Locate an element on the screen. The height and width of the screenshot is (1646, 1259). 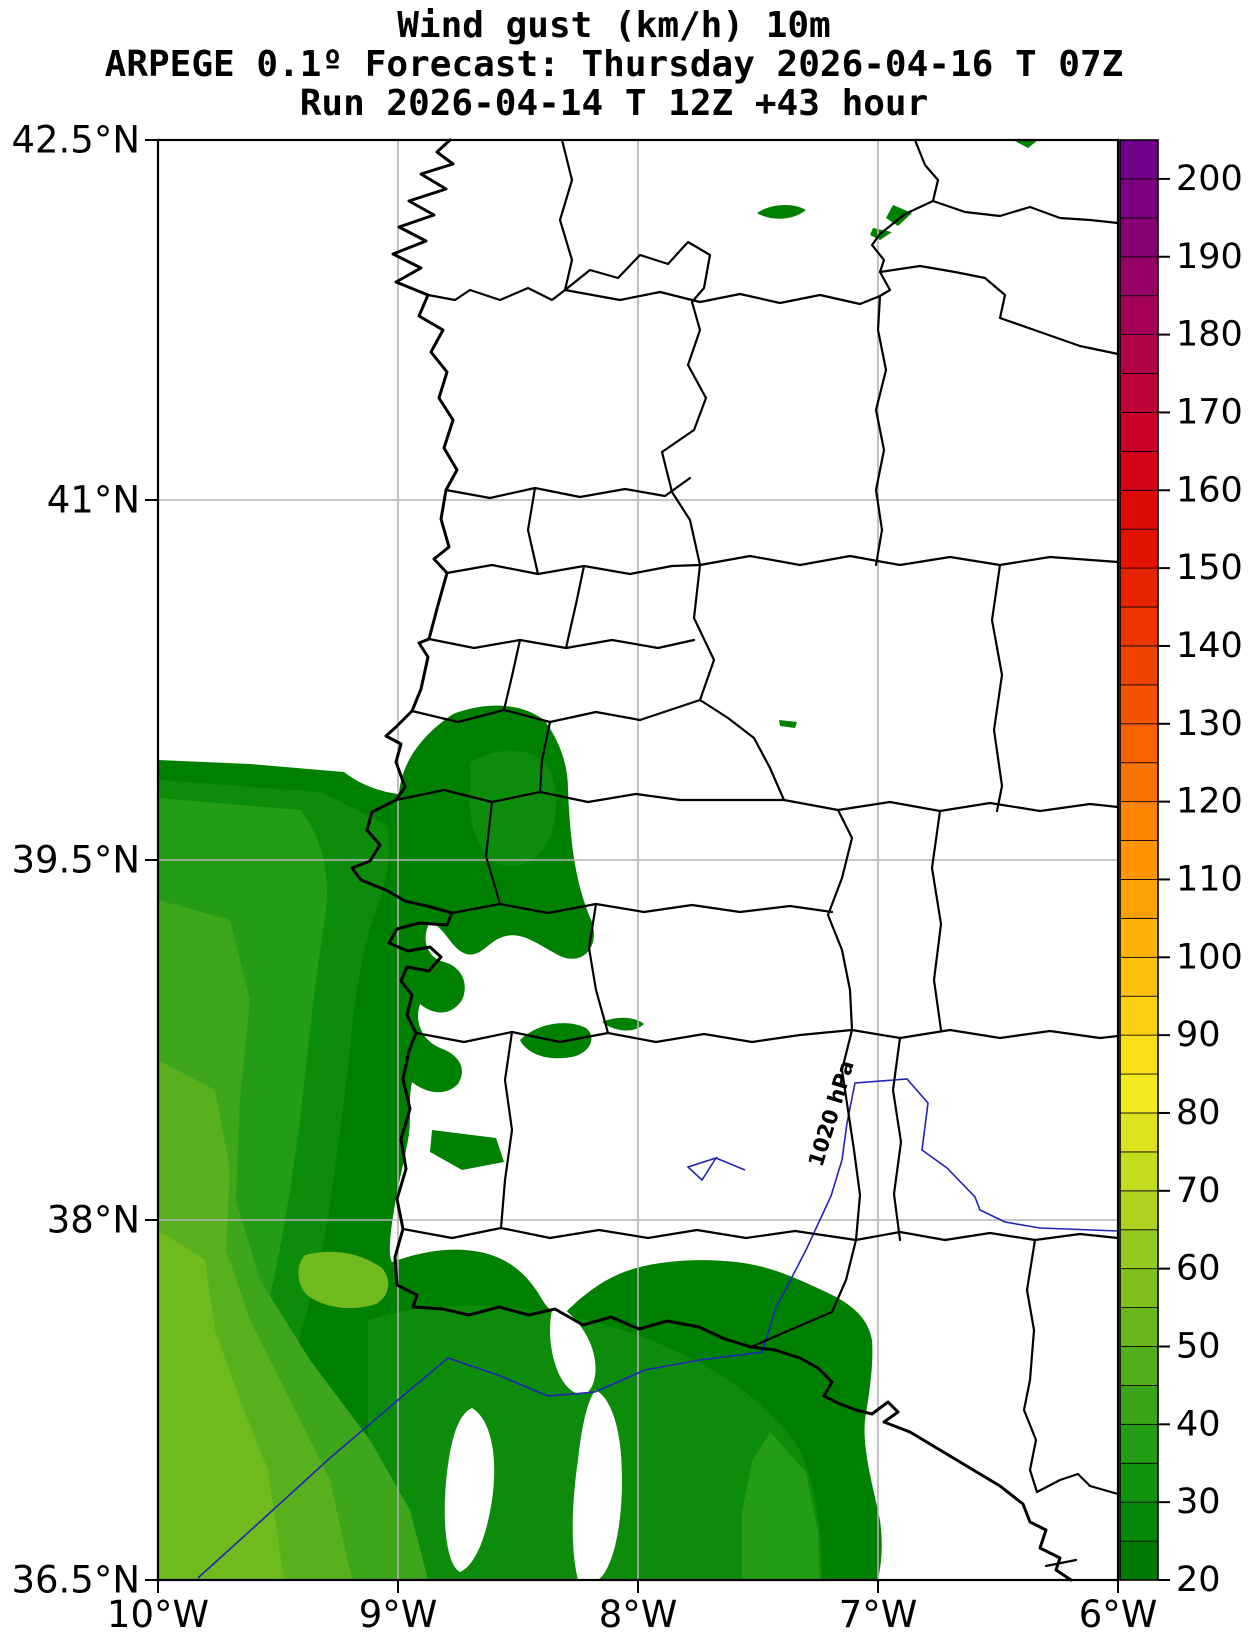
gust-area-30plus-south is located at coordinates (781, 1506).